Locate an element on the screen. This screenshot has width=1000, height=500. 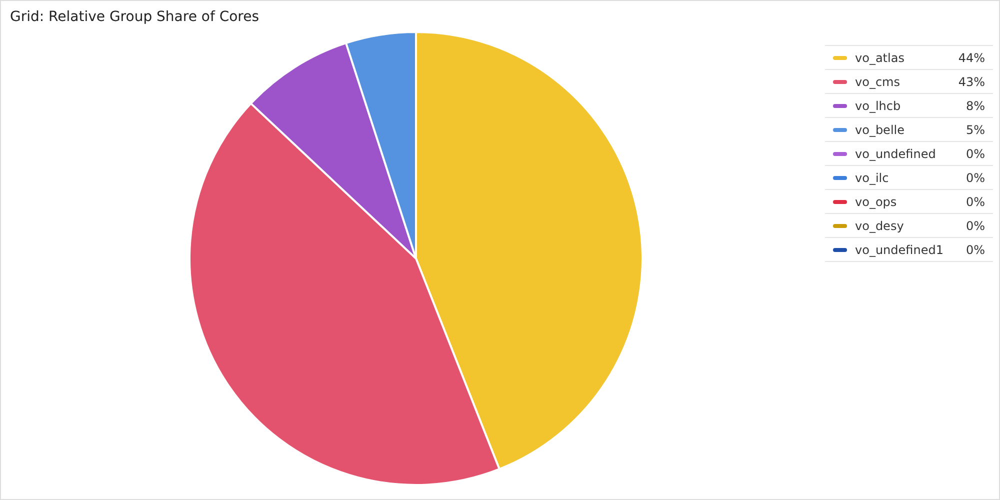
legend-label: vo_undefined is located at coordinates (896, 153).